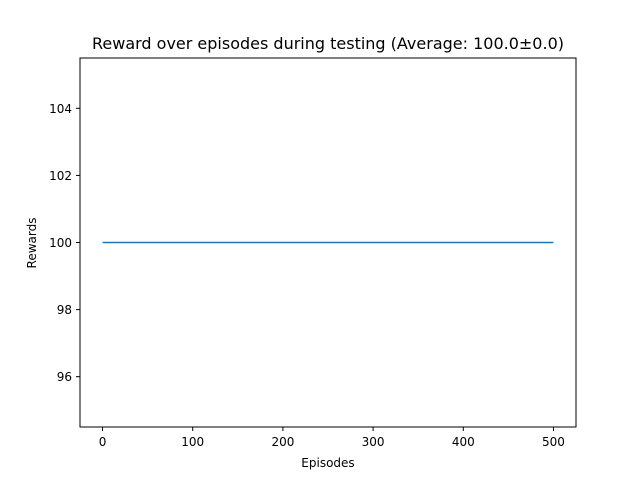 This screenshot has width=640, height=480. I want to click on x-axis-ticks: 0 100 200 300 400 500, so click(332, 438).